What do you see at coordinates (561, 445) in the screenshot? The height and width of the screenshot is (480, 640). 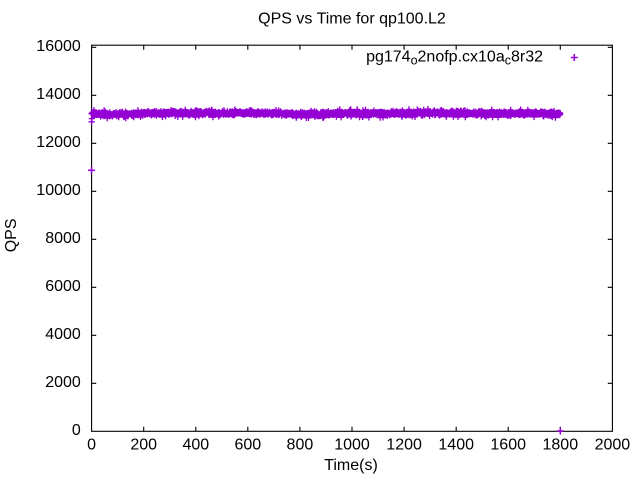 I see `svg-text: 1800` at bounding box center [561, 445].